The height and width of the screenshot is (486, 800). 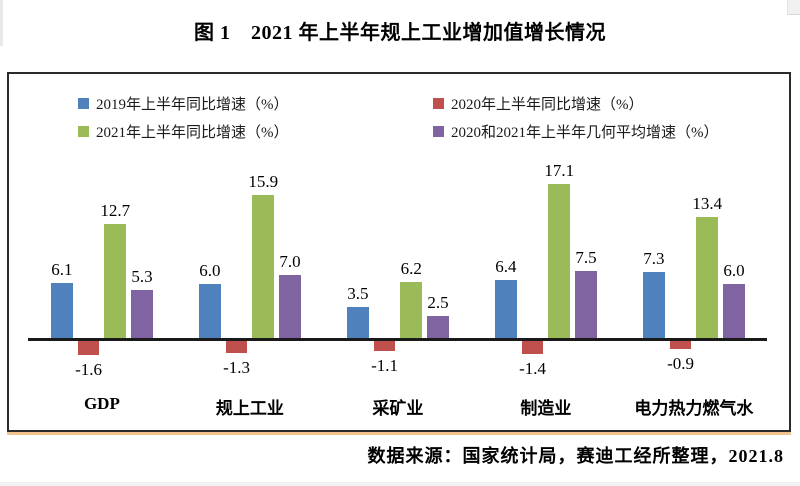 I want to click on category-label: 电力热力燃气水, so click(x=694, y=408).